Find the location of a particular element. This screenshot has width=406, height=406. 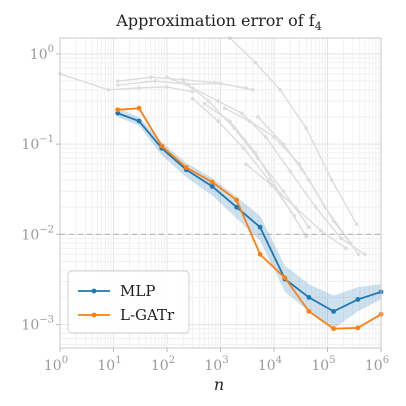

chart-title-subscript: 4 is located at coordinates (318, 26).